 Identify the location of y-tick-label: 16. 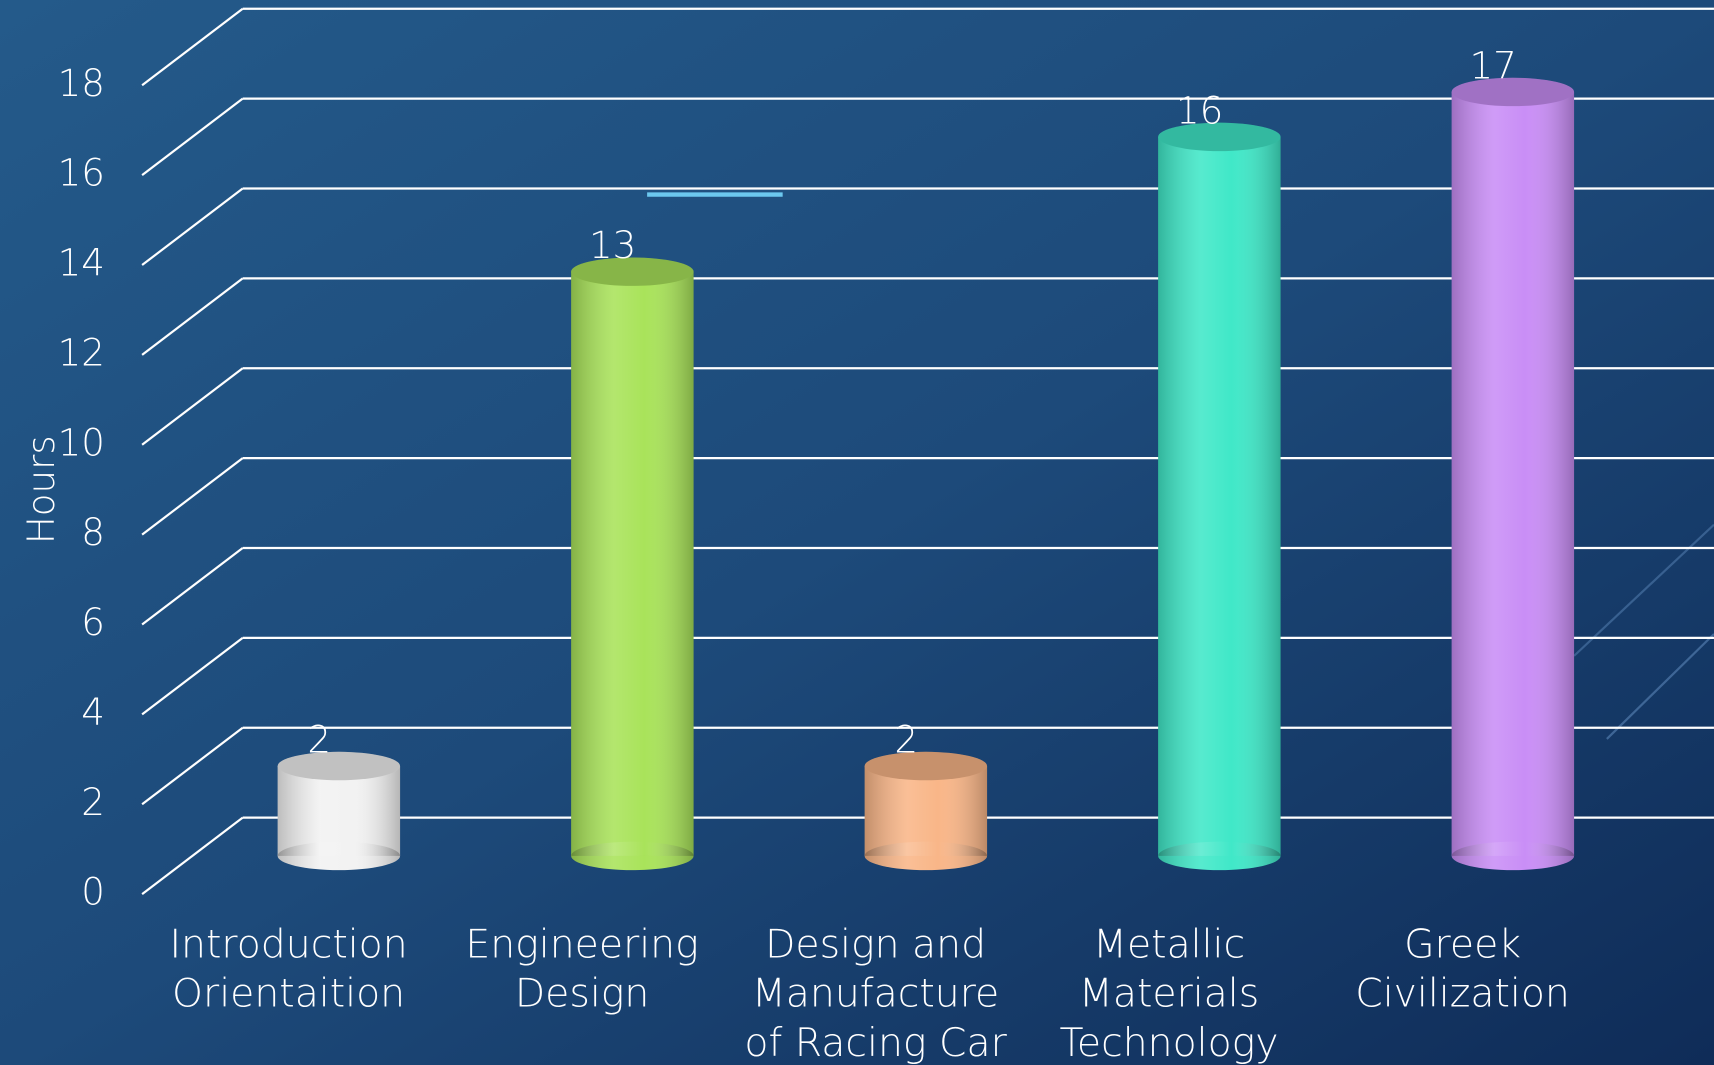
(81, 173).